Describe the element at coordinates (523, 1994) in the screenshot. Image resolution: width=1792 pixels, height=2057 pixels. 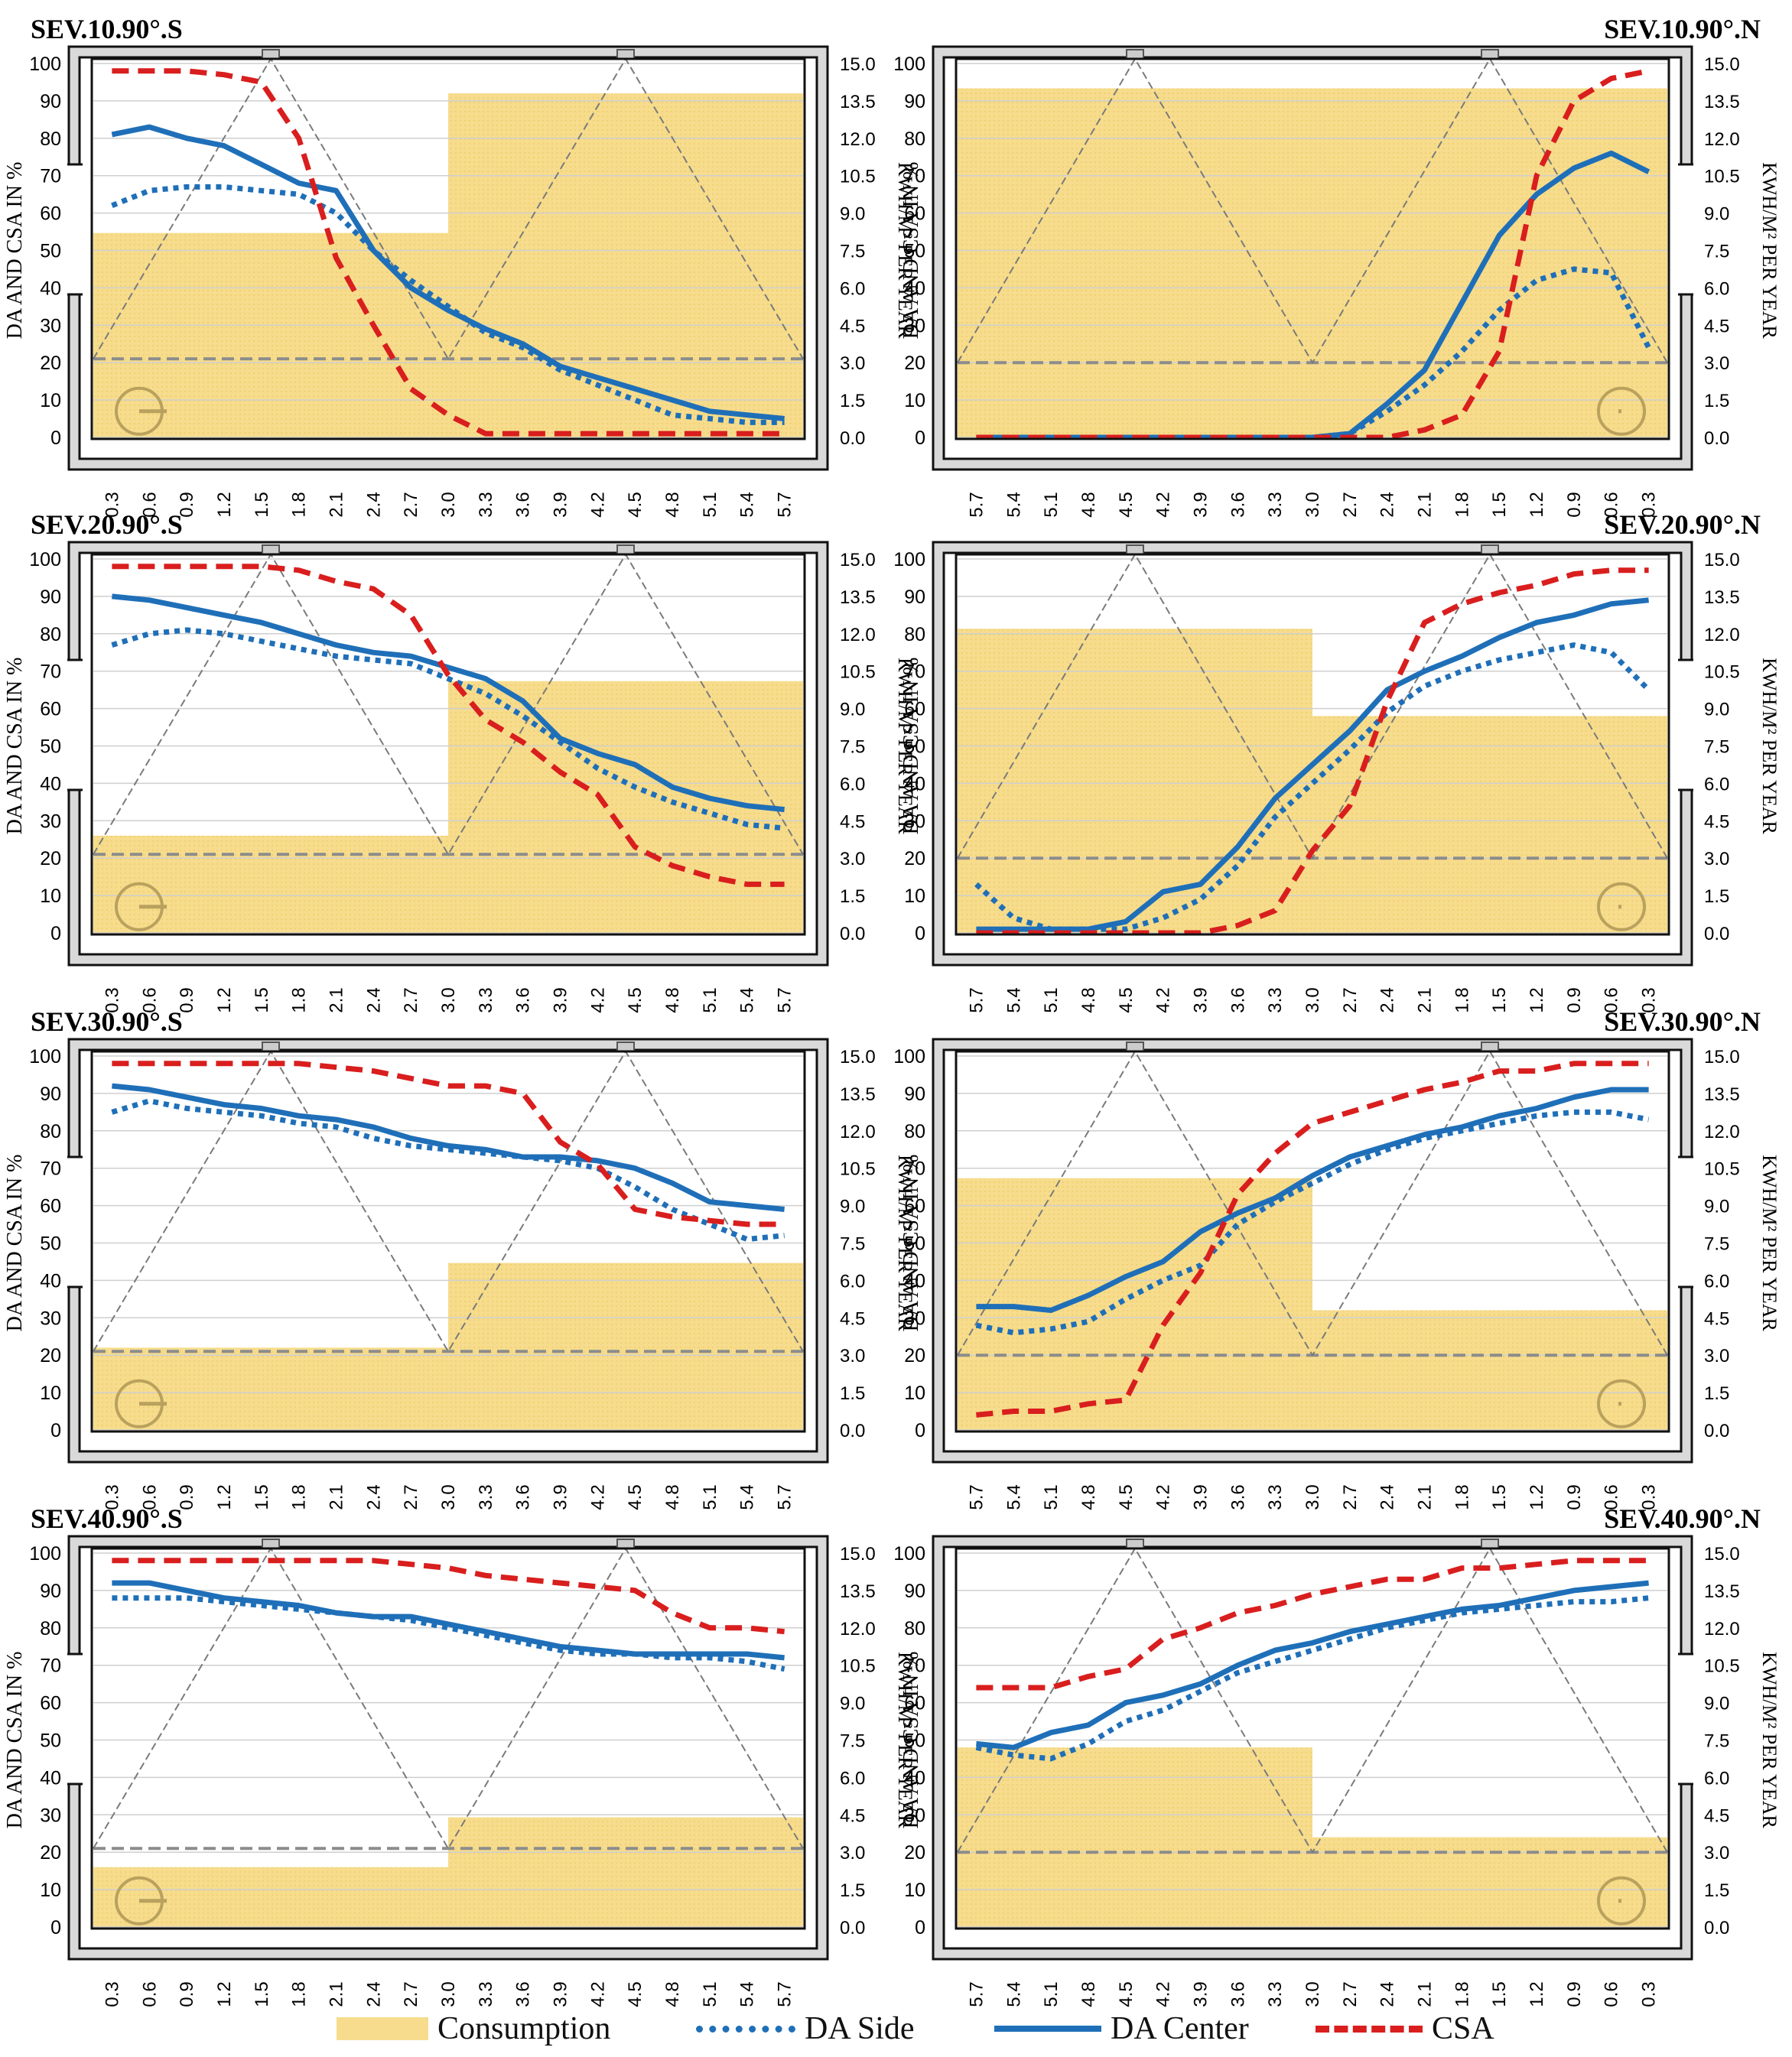
I see `x-tick-label: 3.6` at that location.